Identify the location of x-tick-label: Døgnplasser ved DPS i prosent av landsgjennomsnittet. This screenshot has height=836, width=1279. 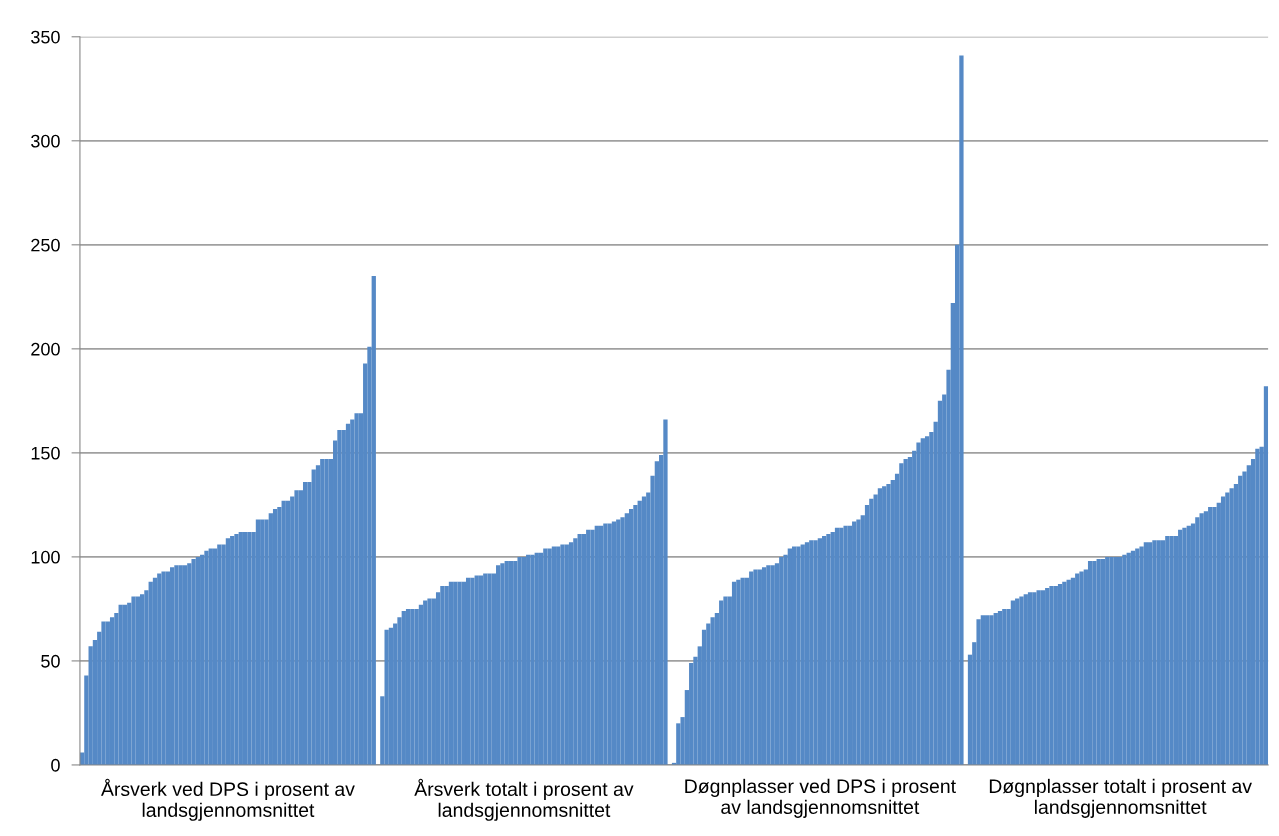
(820, 798).